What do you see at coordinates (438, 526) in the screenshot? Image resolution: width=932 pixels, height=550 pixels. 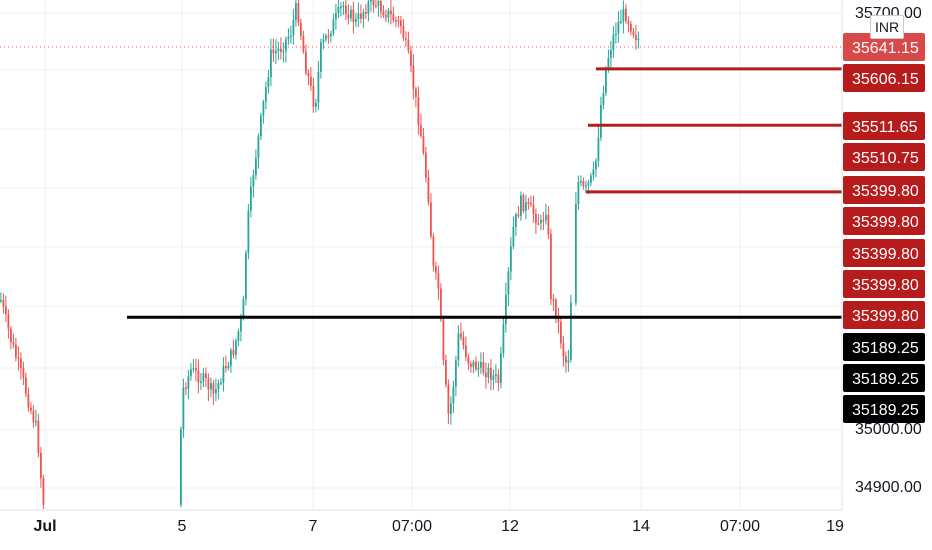 I see `time-axis: Jul 5 7 07:00 12 14 07:00 19` at bounding box center [438, 526].